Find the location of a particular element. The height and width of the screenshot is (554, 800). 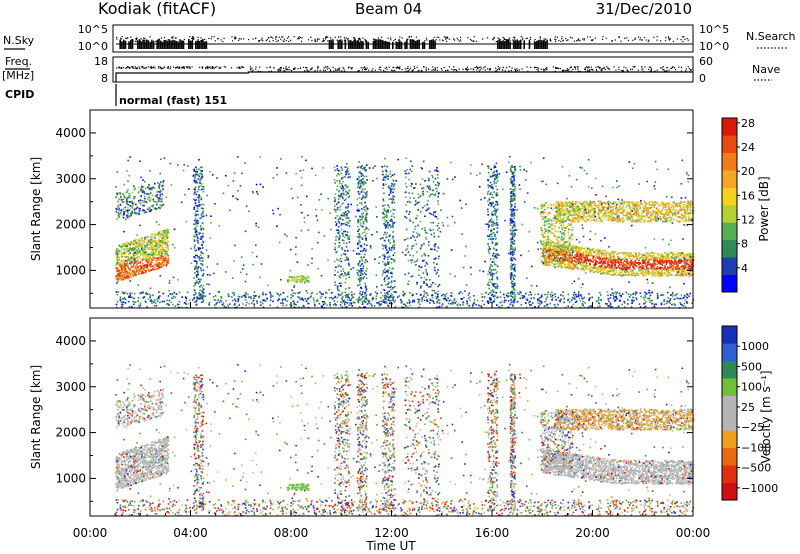

nave-right-tick-bottom: 0 is located at coordinates (702, 78).